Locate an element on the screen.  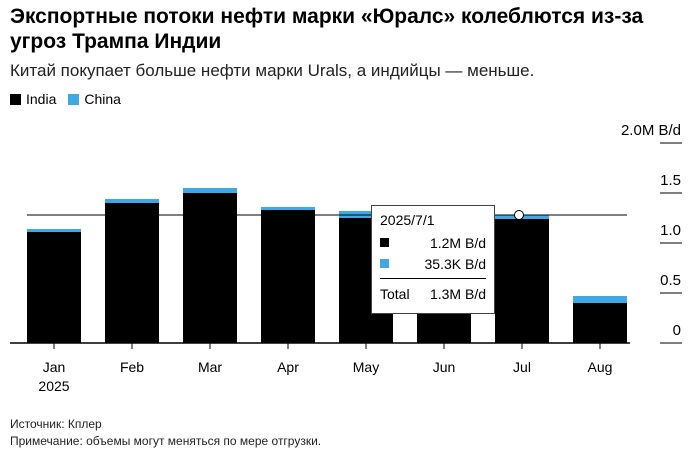
legend-china: China is located at coordinates (94, 99).